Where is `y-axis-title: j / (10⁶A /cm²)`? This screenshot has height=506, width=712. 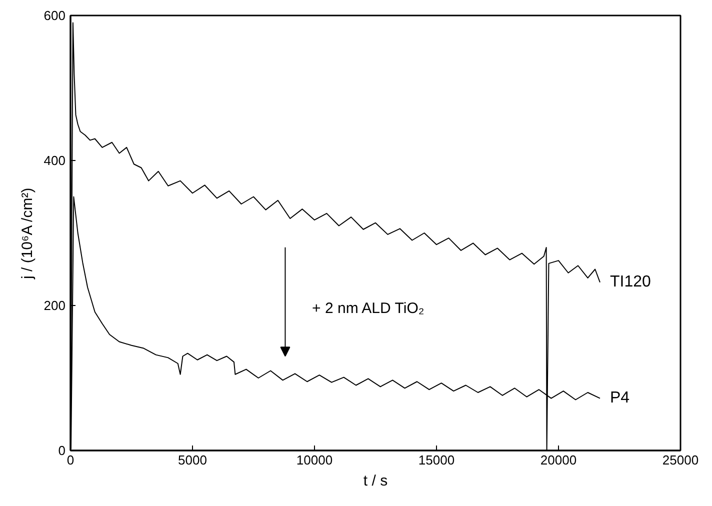 y-axis-title: j / (10⁶A /cm²) is located at coordinates (27, 234).